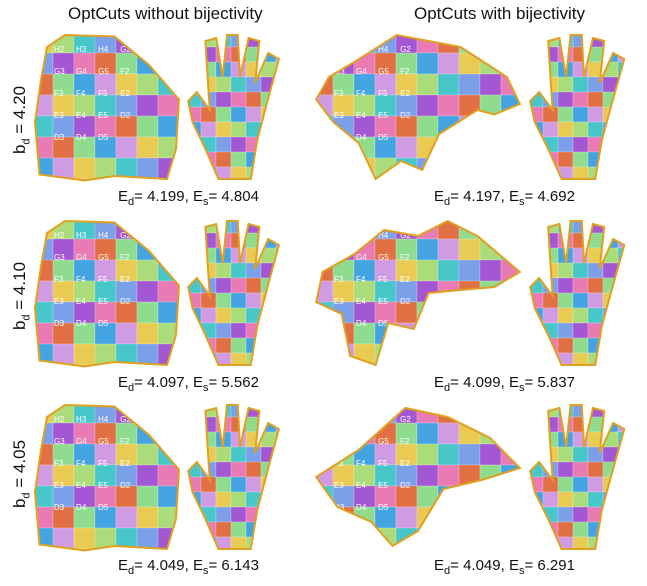  I want to click on metric-row3-left: Ed= 4.049, Es= 6.143, so click(188, 567).